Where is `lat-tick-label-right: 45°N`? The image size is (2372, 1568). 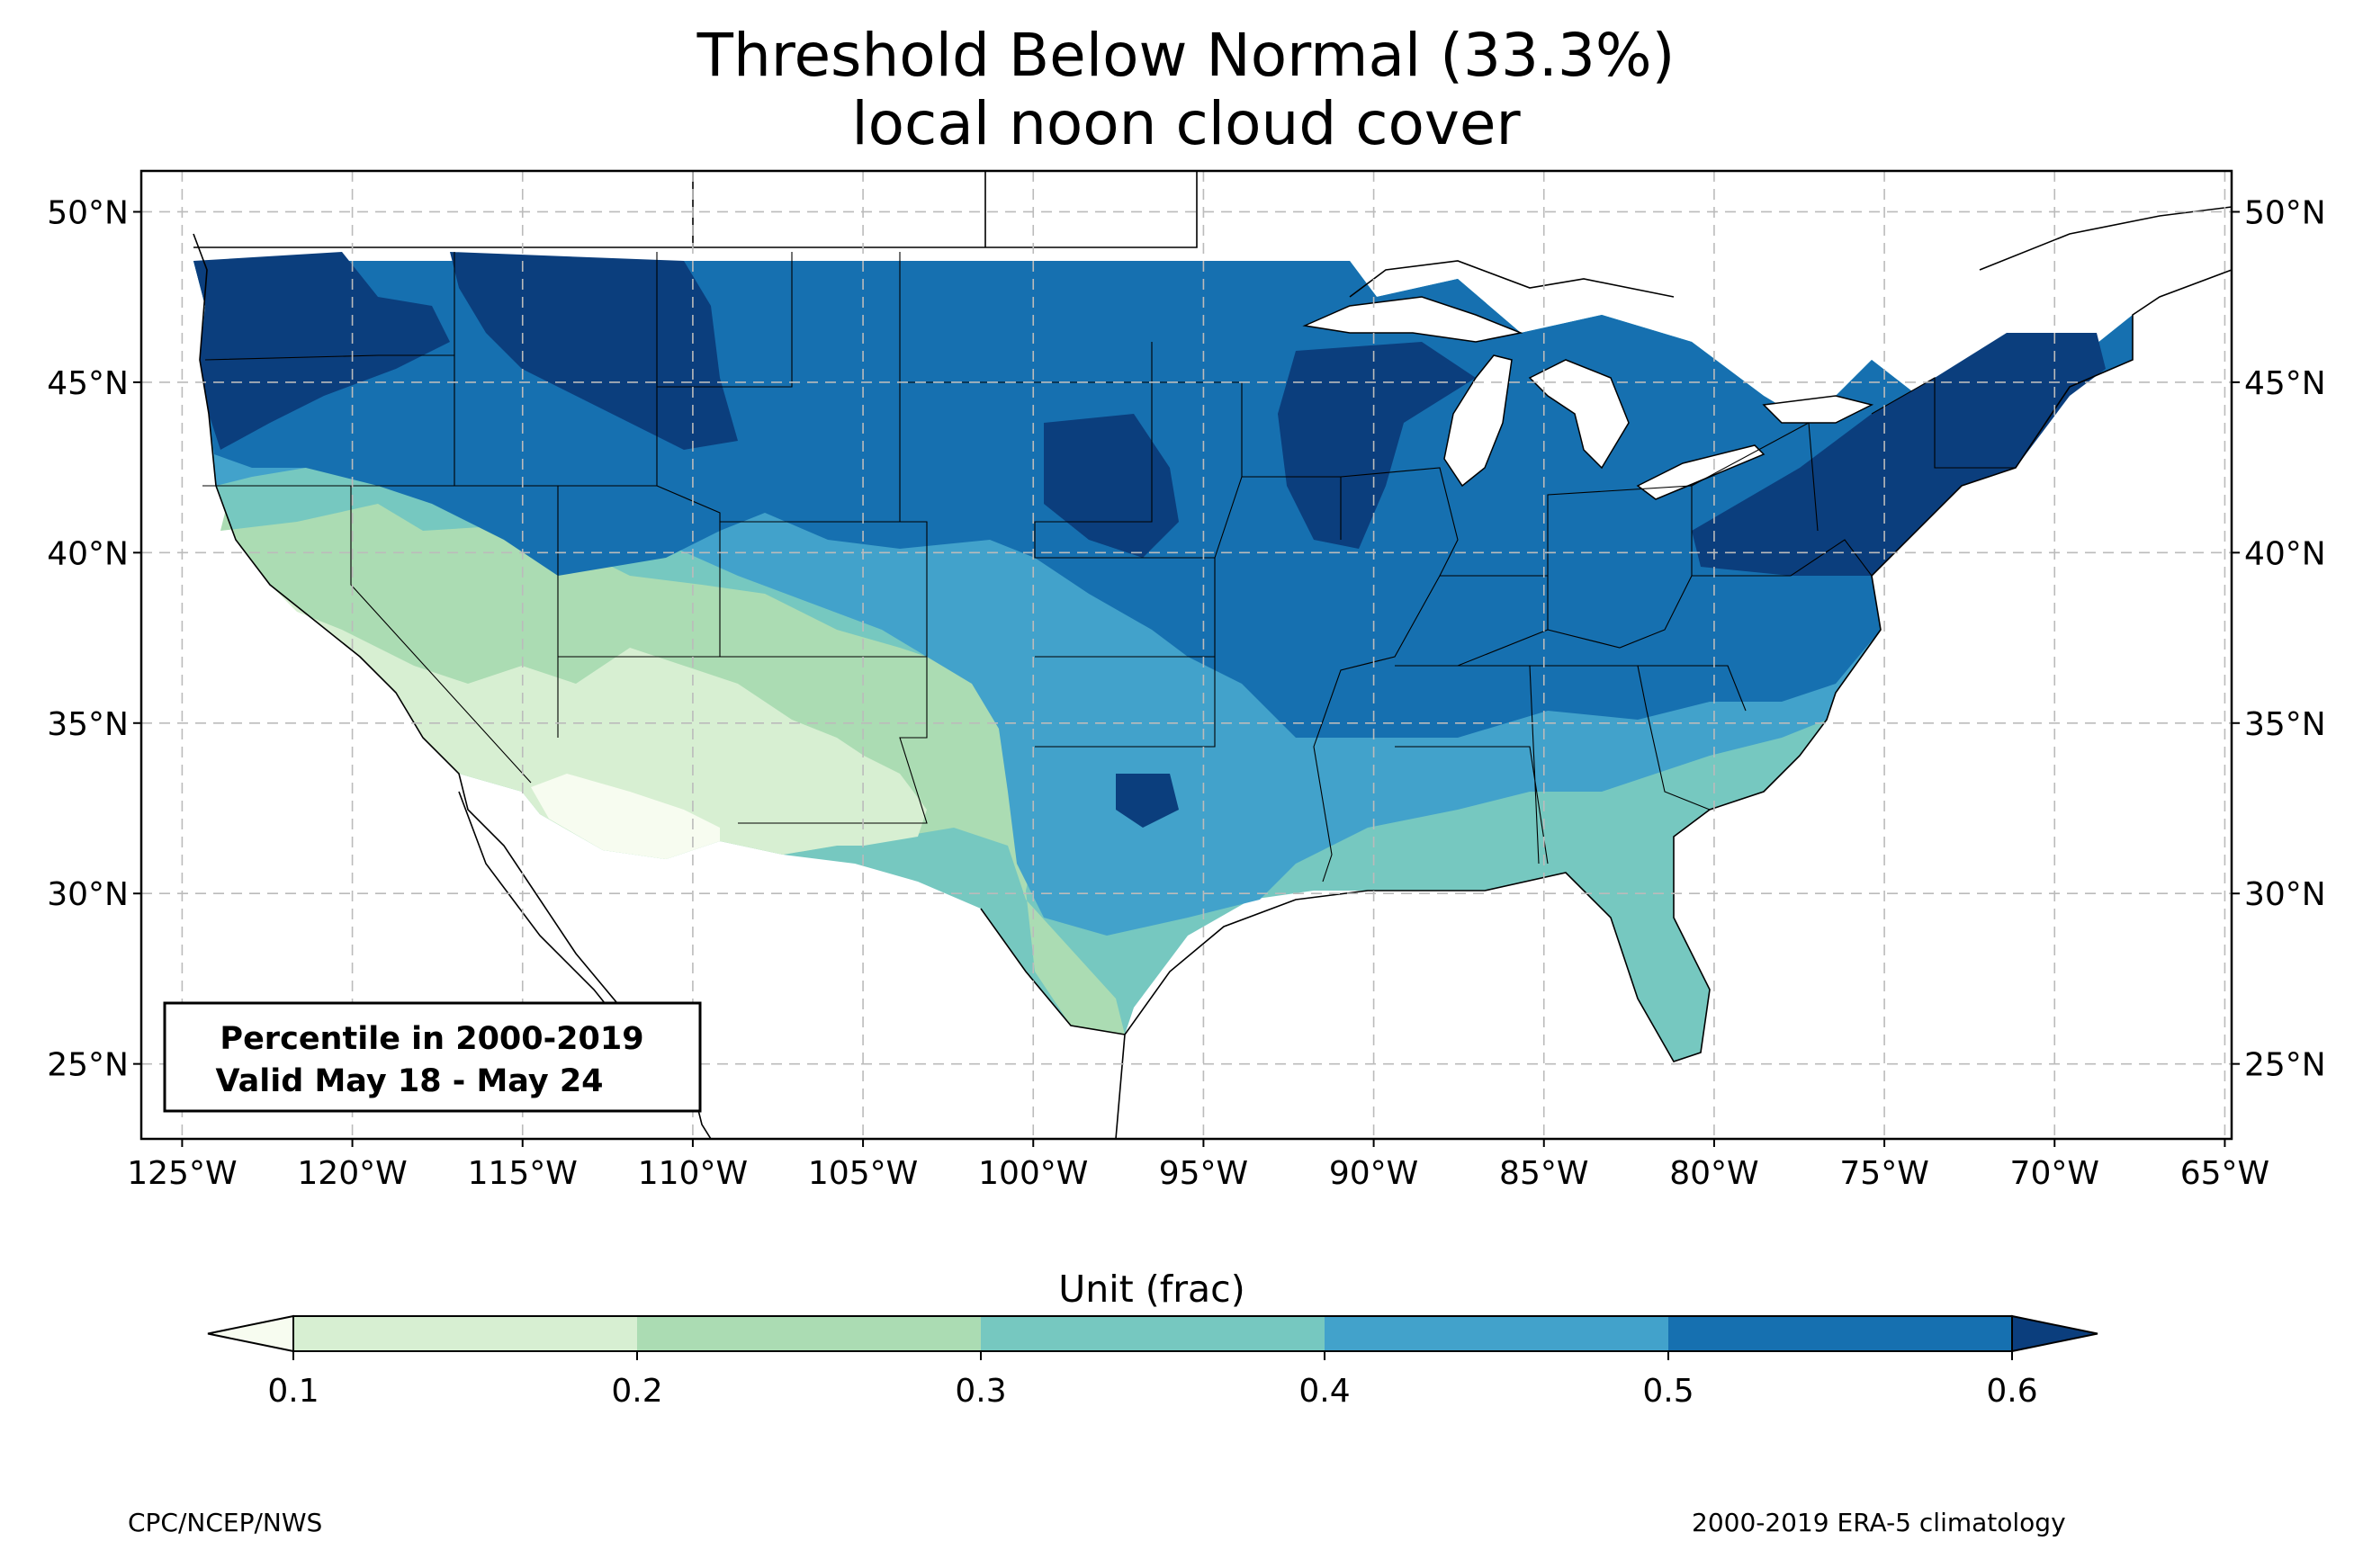
lat-tick-label-right: 45°N is located at coordinates (2285, 383).